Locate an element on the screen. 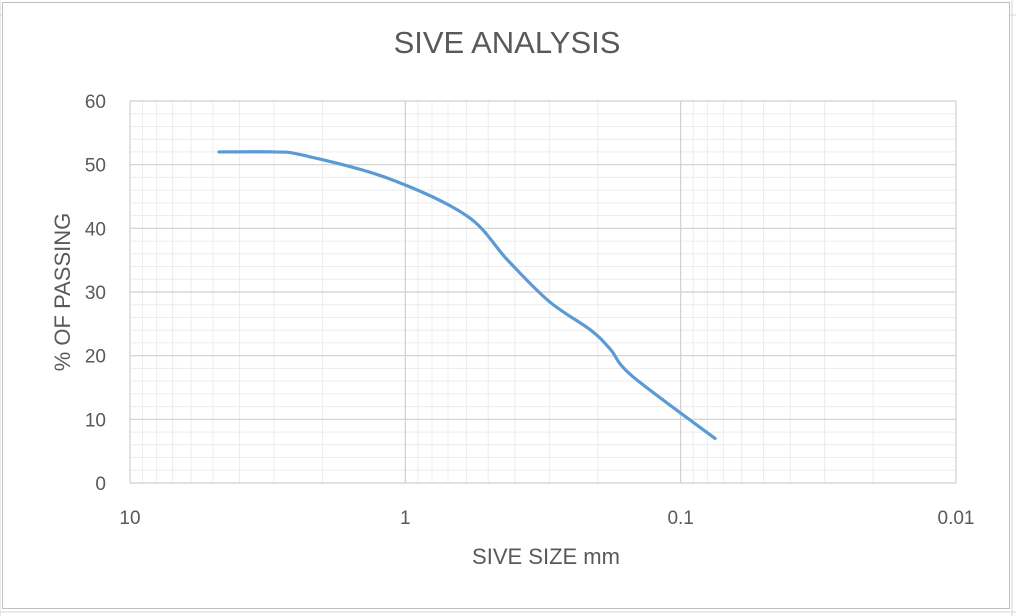 This screenshot has width=1016, height=616. y-tick-label: 60 is located at coordinates (95, 102).